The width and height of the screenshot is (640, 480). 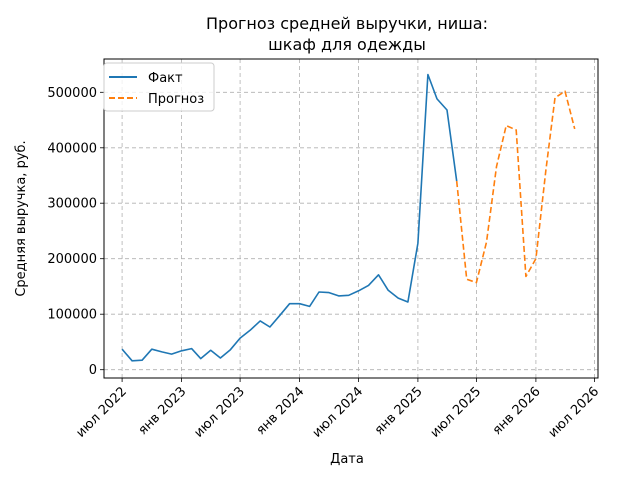 I want to click on x-axis-label: Дата, so click(x=347, y=459).